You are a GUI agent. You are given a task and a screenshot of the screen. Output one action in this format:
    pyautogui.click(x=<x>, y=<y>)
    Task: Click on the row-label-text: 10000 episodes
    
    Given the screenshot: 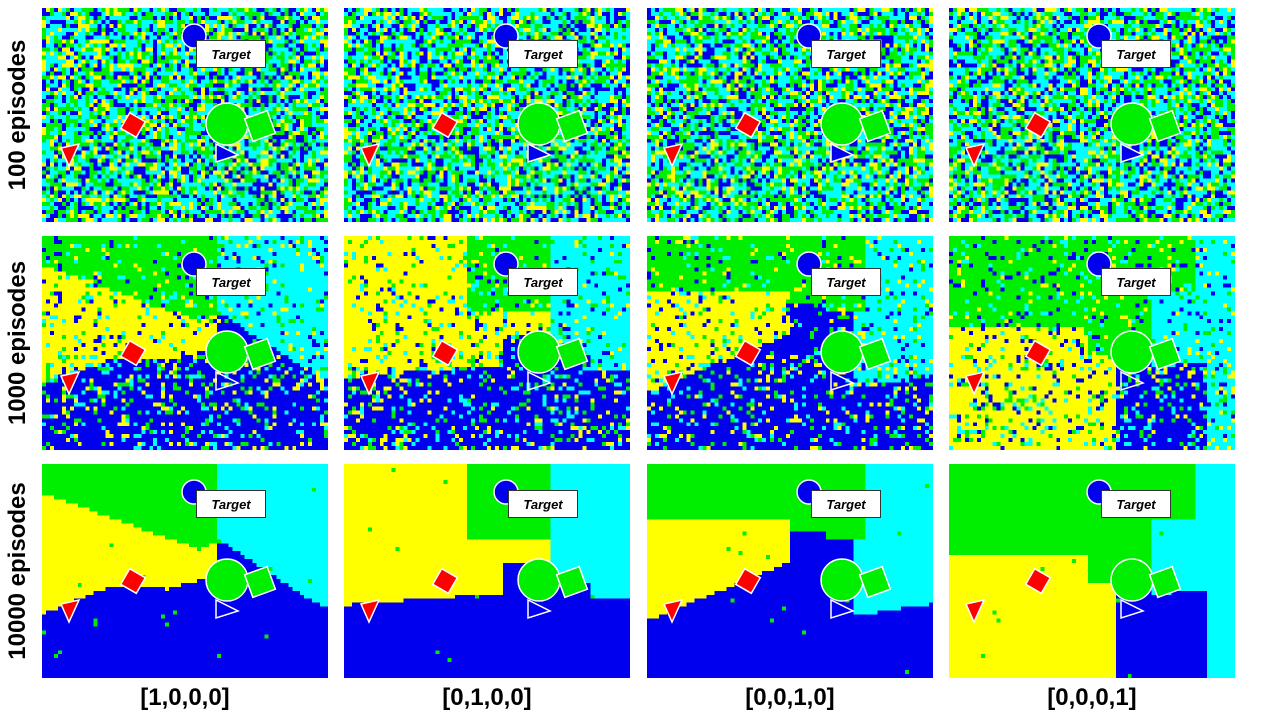 What is the action you would take?
    pyautogui.click(x=17, y=571)
    